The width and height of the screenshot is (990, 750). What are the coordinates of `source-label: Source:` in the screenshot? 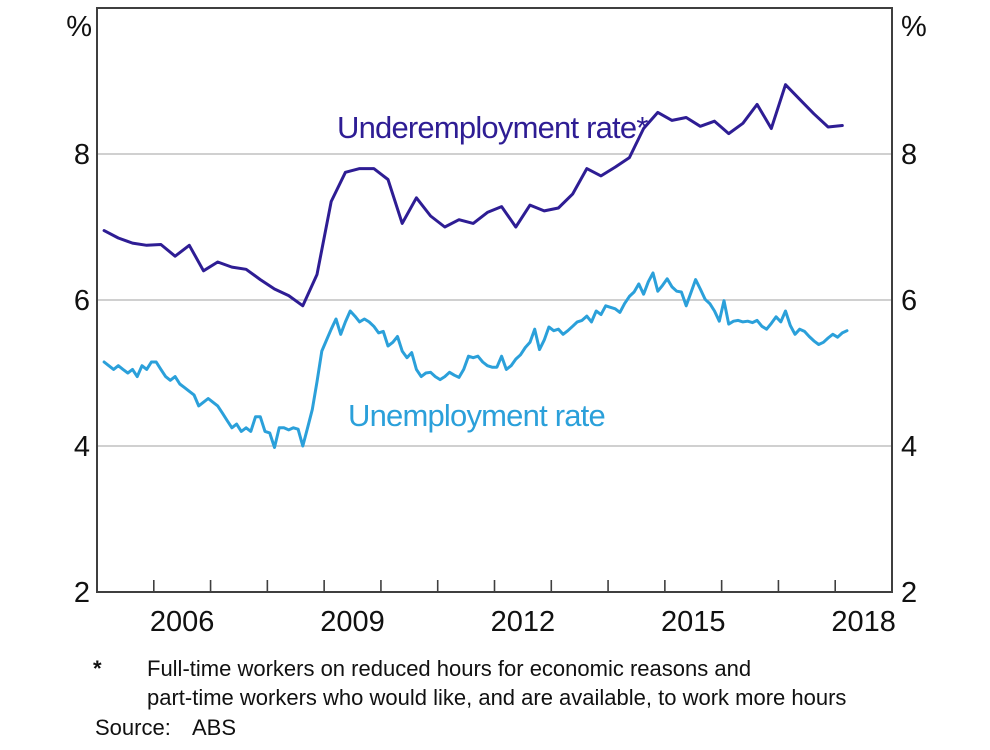 It's located at (133, 727).